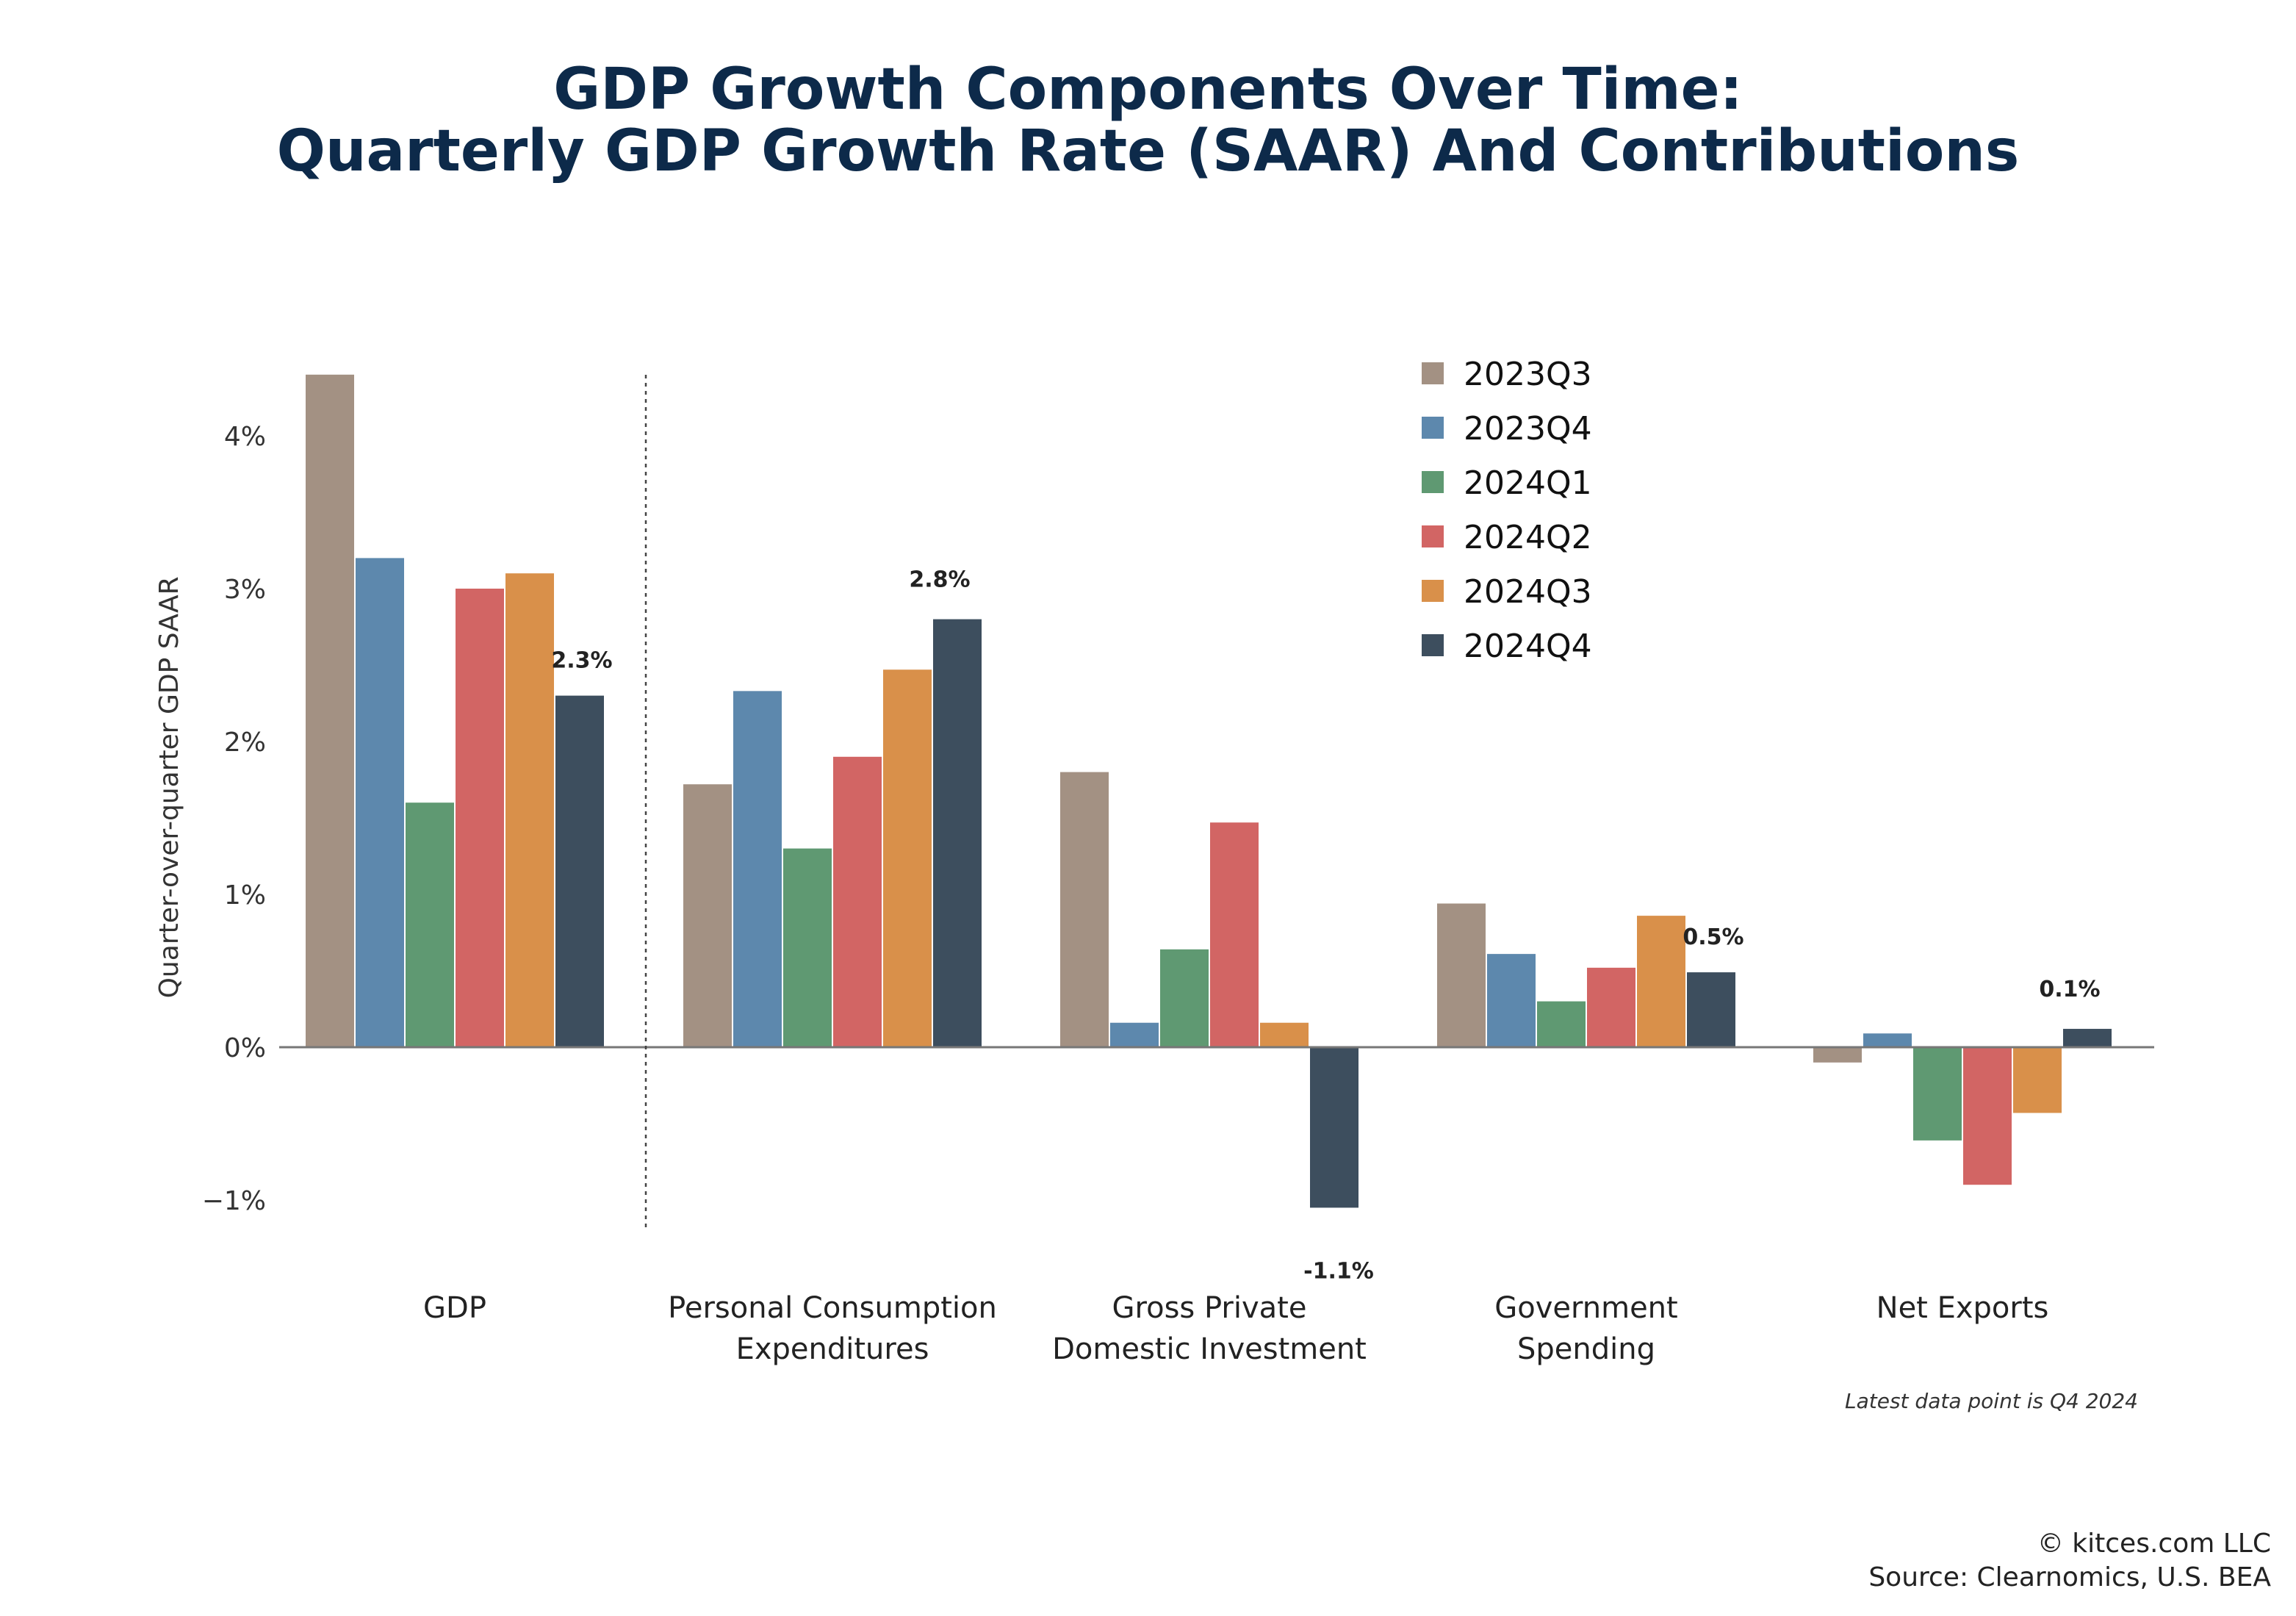 Image resolution: width=2296 pixels, height=1616 pixels. Describe the element at coordinates (1611, 1007) in the screenshot. I see `bar-2024Q2-cat3` at that location.